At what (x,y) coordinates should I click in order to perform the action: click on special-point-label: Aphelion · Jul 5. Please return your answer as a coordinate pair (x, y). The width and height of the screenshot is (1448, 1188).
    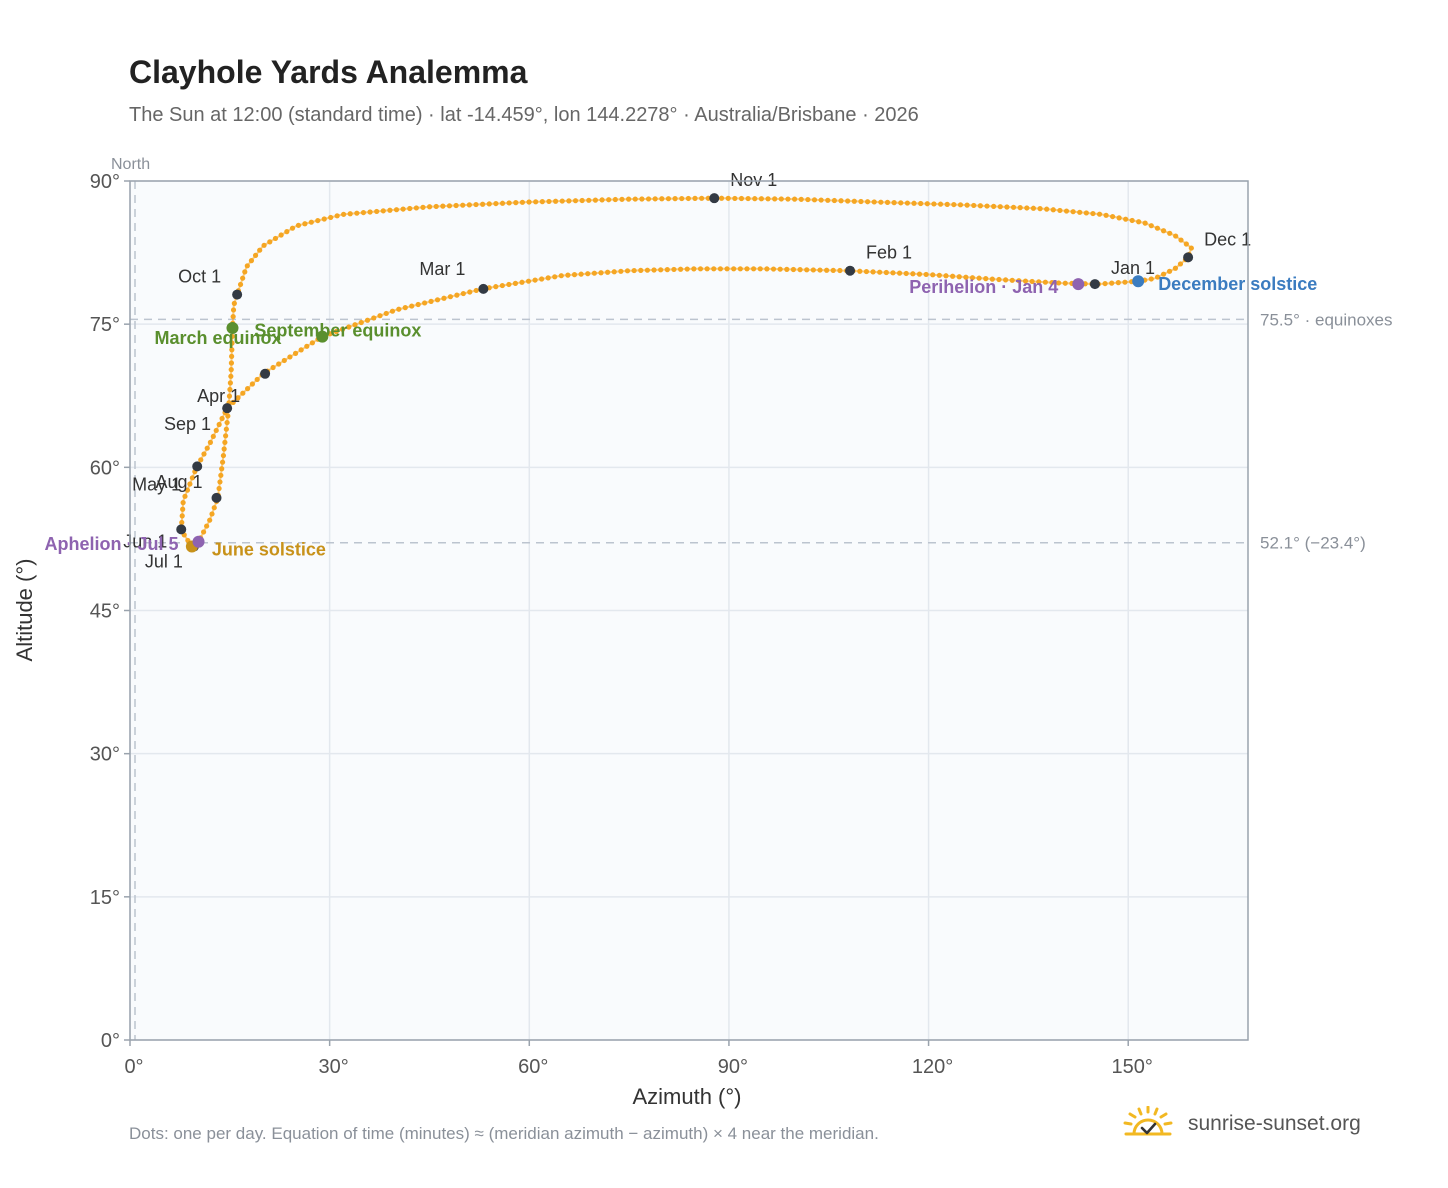
    Looking at the image, I should click on (112, 544).